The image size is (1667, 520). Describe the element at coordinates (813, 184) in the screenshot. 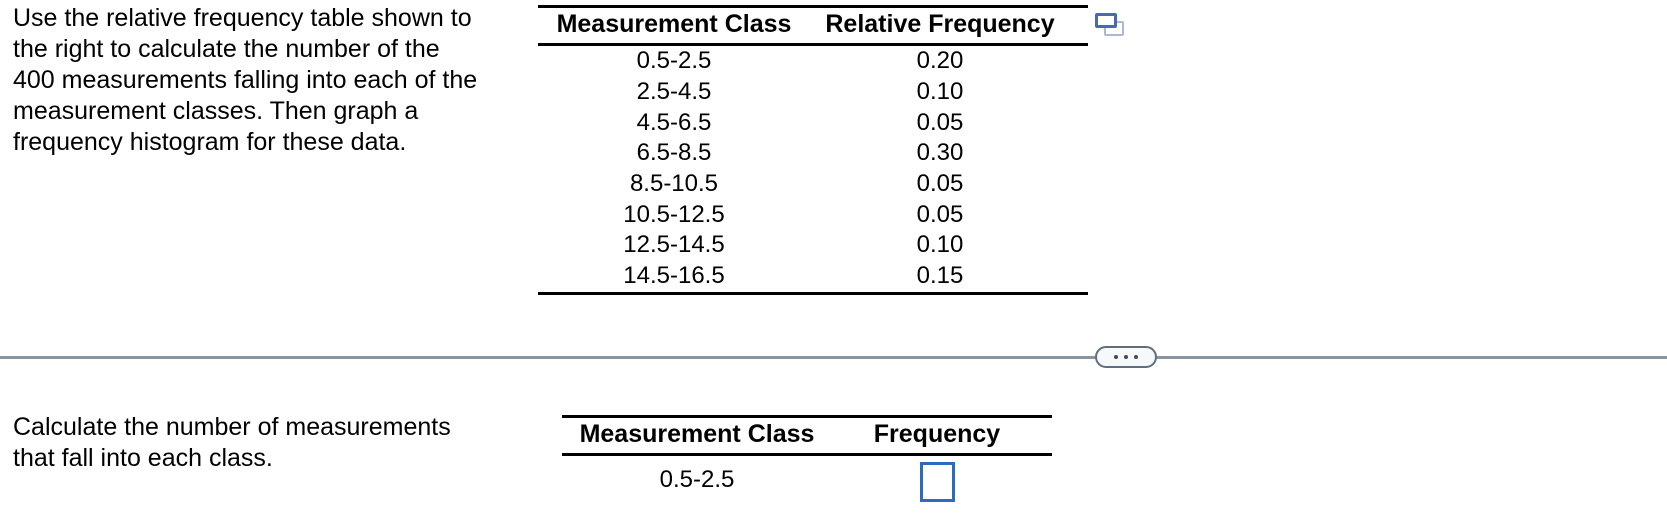

I see `table-row: 8.5-10.5 0.05` at that location.